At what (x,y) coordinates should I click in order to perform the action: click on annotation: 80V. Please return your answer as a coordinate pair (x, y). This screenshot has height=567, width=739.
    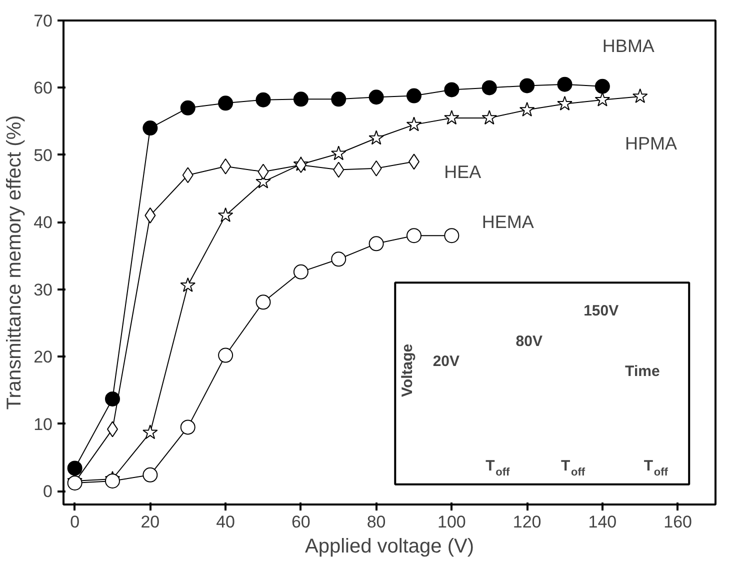
    Looking at the image, I should click on (529, 341).